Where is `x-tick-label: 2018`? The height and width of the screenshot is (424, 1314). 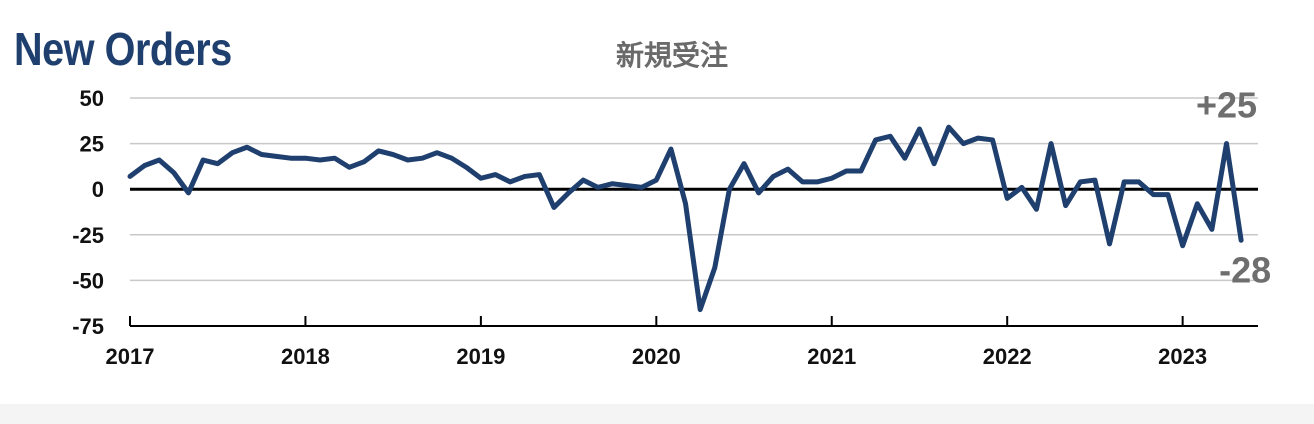
x-tick-label: 2018 is located at coordinates (305, 356).